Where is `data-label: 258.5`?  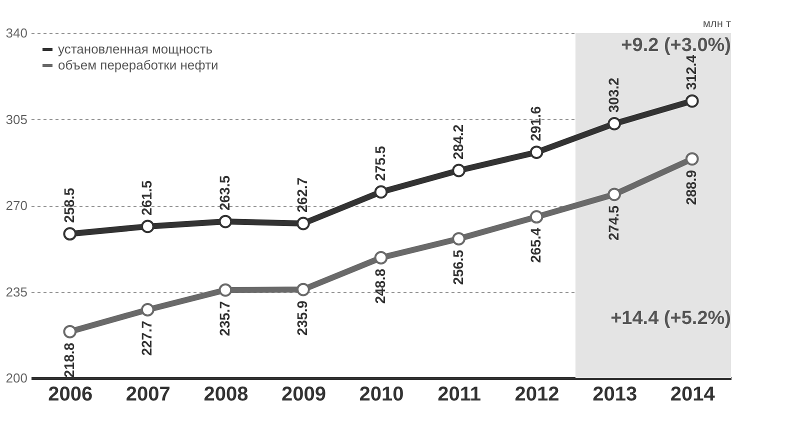
data-label: 258.5 is located at coordinates (68, 205).